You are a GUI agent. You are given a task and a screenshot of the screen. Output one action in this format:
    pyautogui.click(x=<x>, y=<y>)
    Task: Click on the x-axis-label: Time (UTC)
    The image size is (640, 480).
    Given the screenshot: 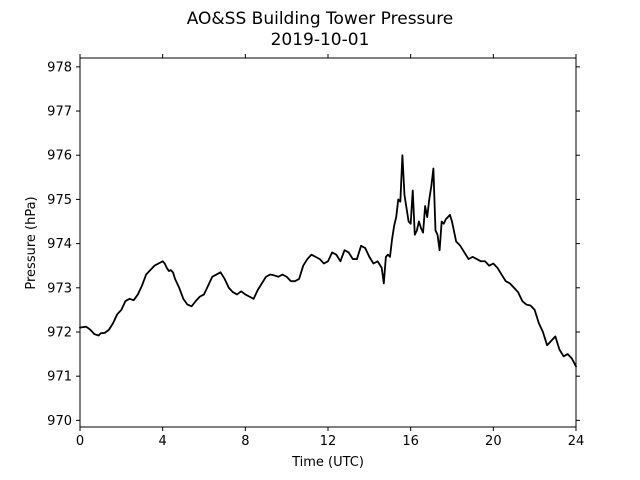 What is the action you would take?
    pyautogui.click(x=327, y=462)
    